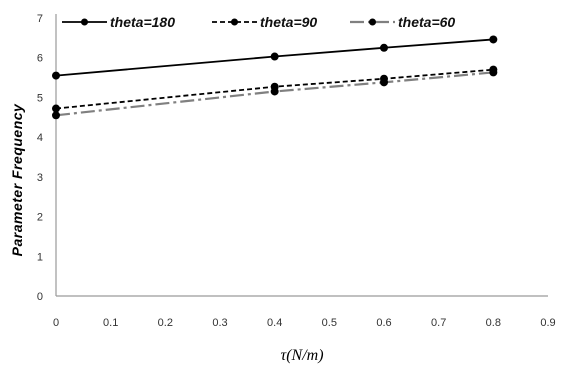 Image resolution: width=561 pixels, height=369 pixels. Describe the element at coordinates (40, 19) in the screenshot. I see `y-tick-label: 7` at that location.